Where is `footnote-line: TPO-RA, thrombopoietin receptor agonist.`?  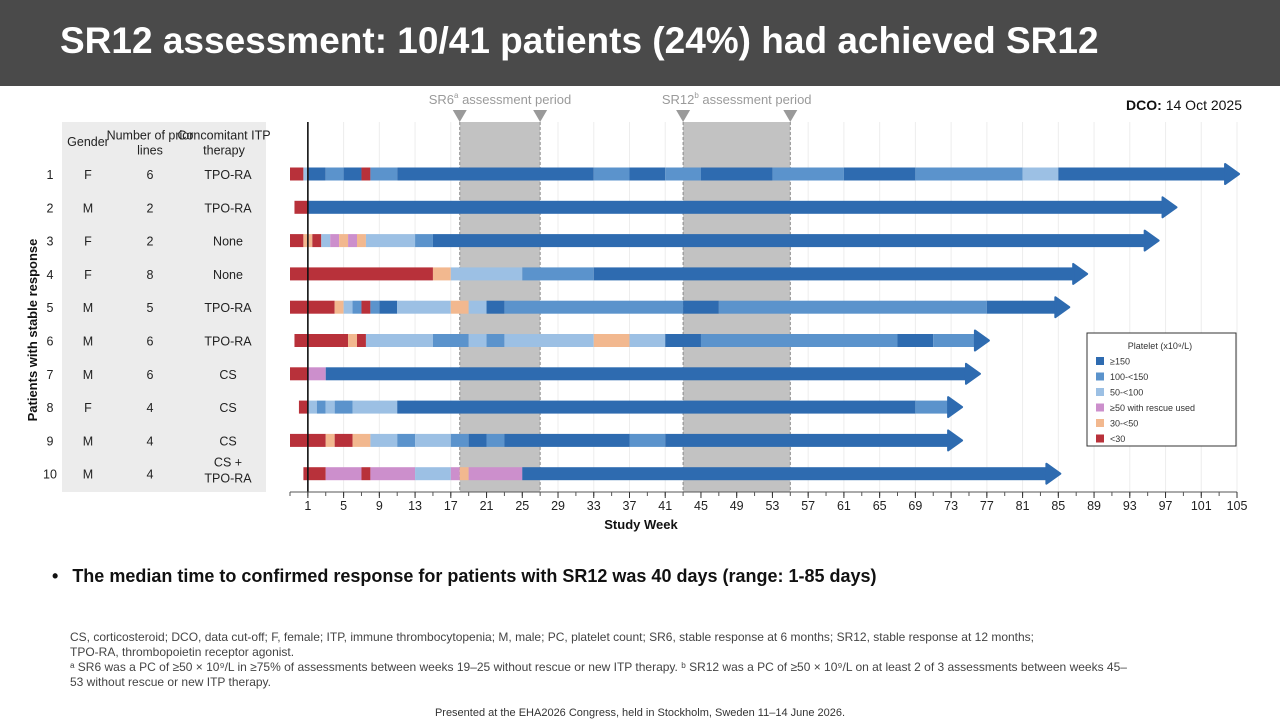 footnote-line: TPO-RA, thrombopoietin receptor agonist. is located at coordinates (182, 652).